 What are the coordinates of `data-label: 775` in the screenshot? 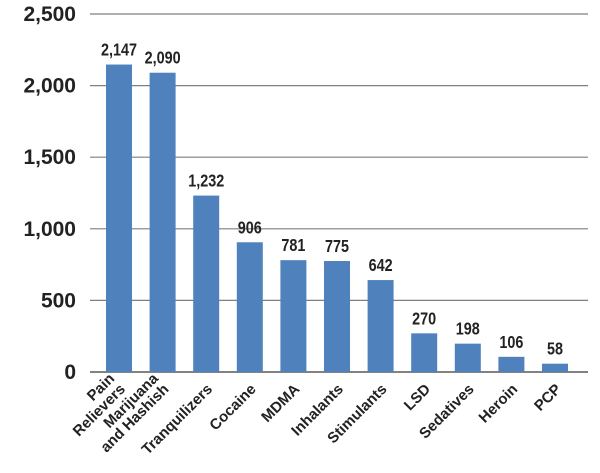 It's located at (337, 247).